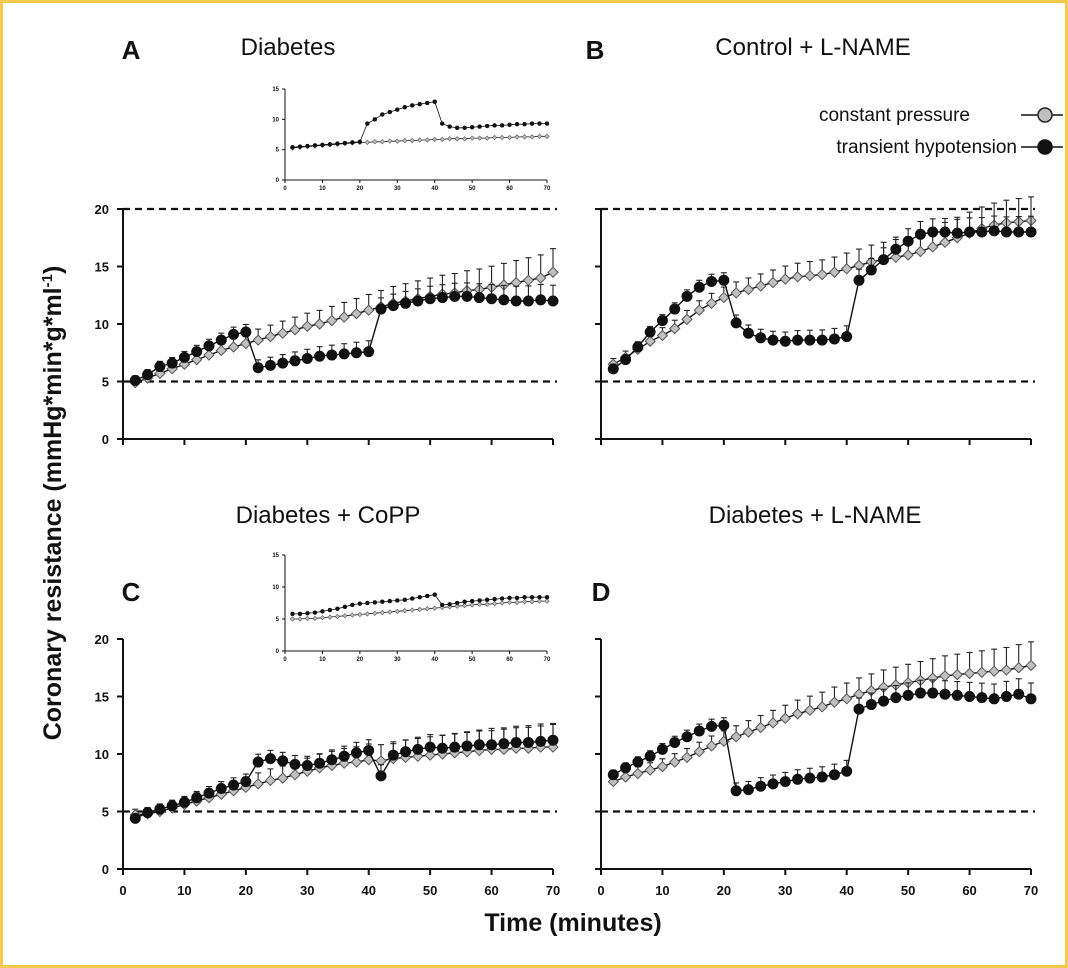 The height and width of the screenshot is (968, 1068). Describe the element at coordinates (572, 923) in the screenshot. I see `x-axis-label: Time (minutes)` at that location.